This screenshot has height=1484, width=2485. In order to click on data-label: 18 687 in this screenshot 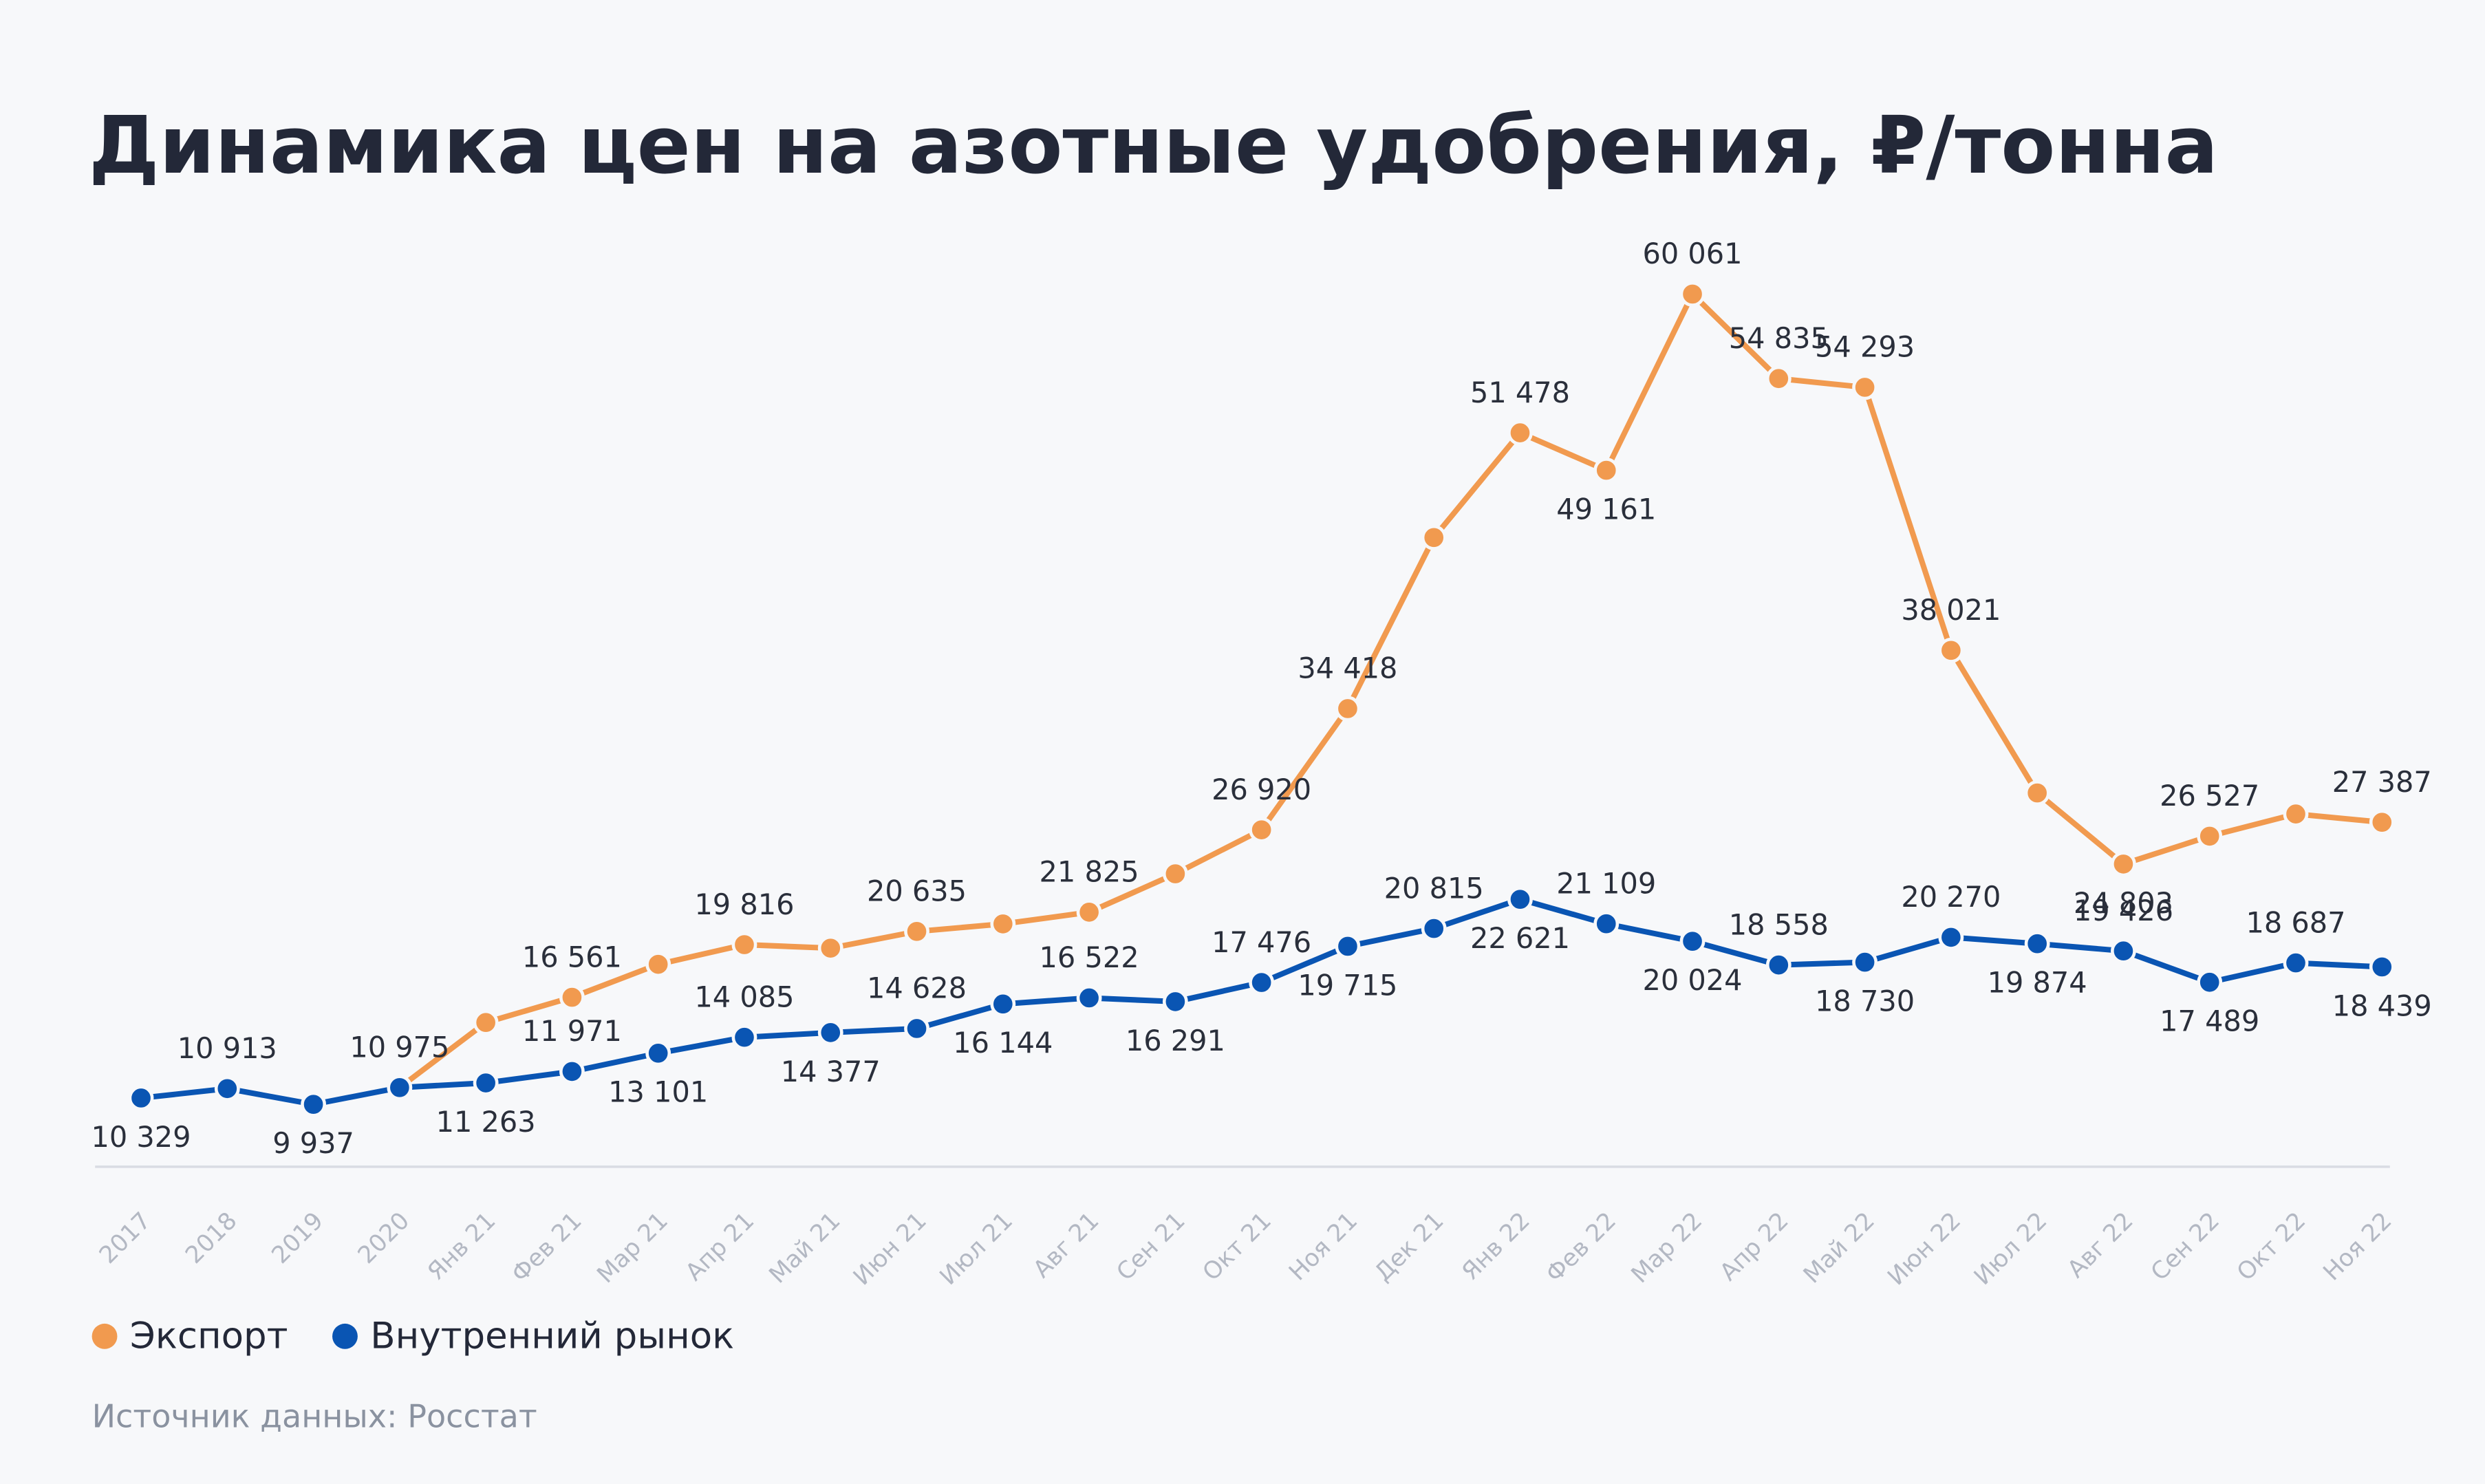, I will do `click(2295, 922)`.